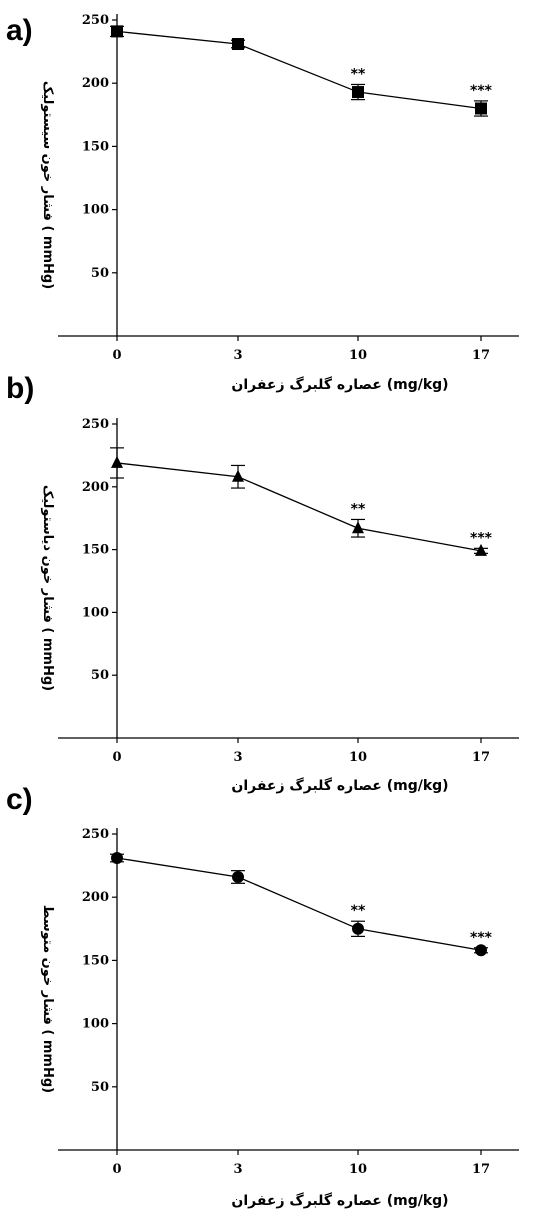  I want to click on panel-letter: c), so click(19, 799).